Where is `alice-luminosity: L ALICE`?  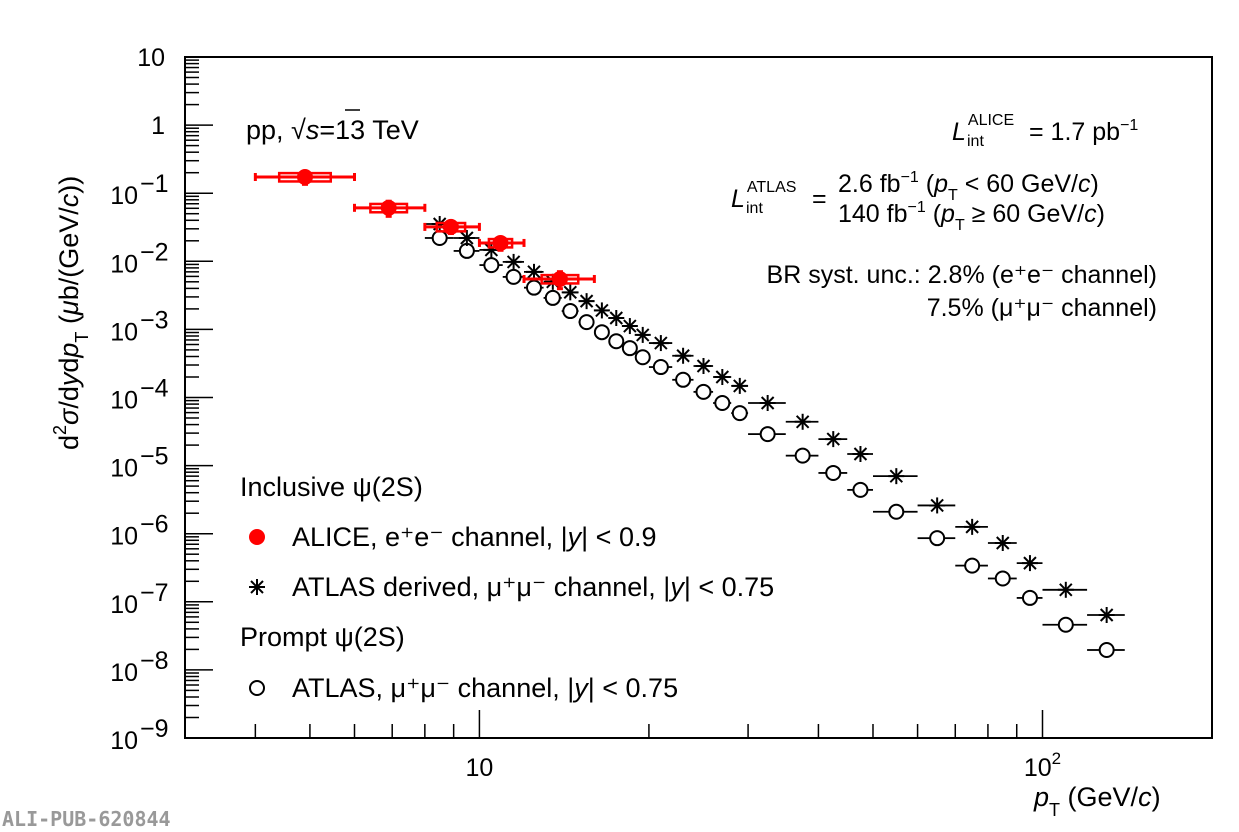 alice-luminosity: L ALICE is located at coordinates (983, 129).